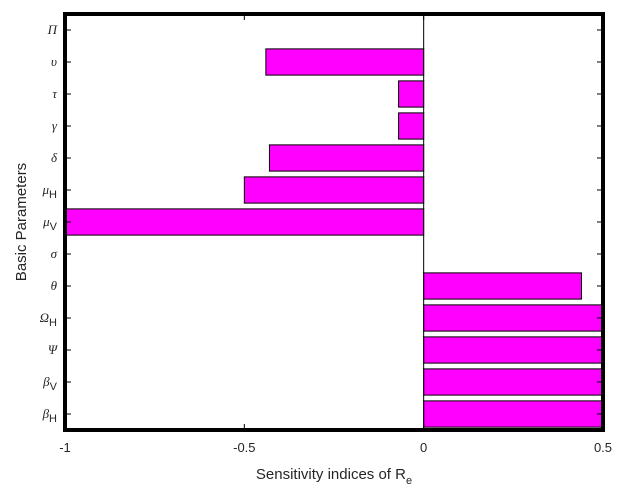 The width and height of the screenshot is (624, 500). Describe the element at coordinates (44, 317) in the screenshot. I see `param-symbol: Ω` at that location.